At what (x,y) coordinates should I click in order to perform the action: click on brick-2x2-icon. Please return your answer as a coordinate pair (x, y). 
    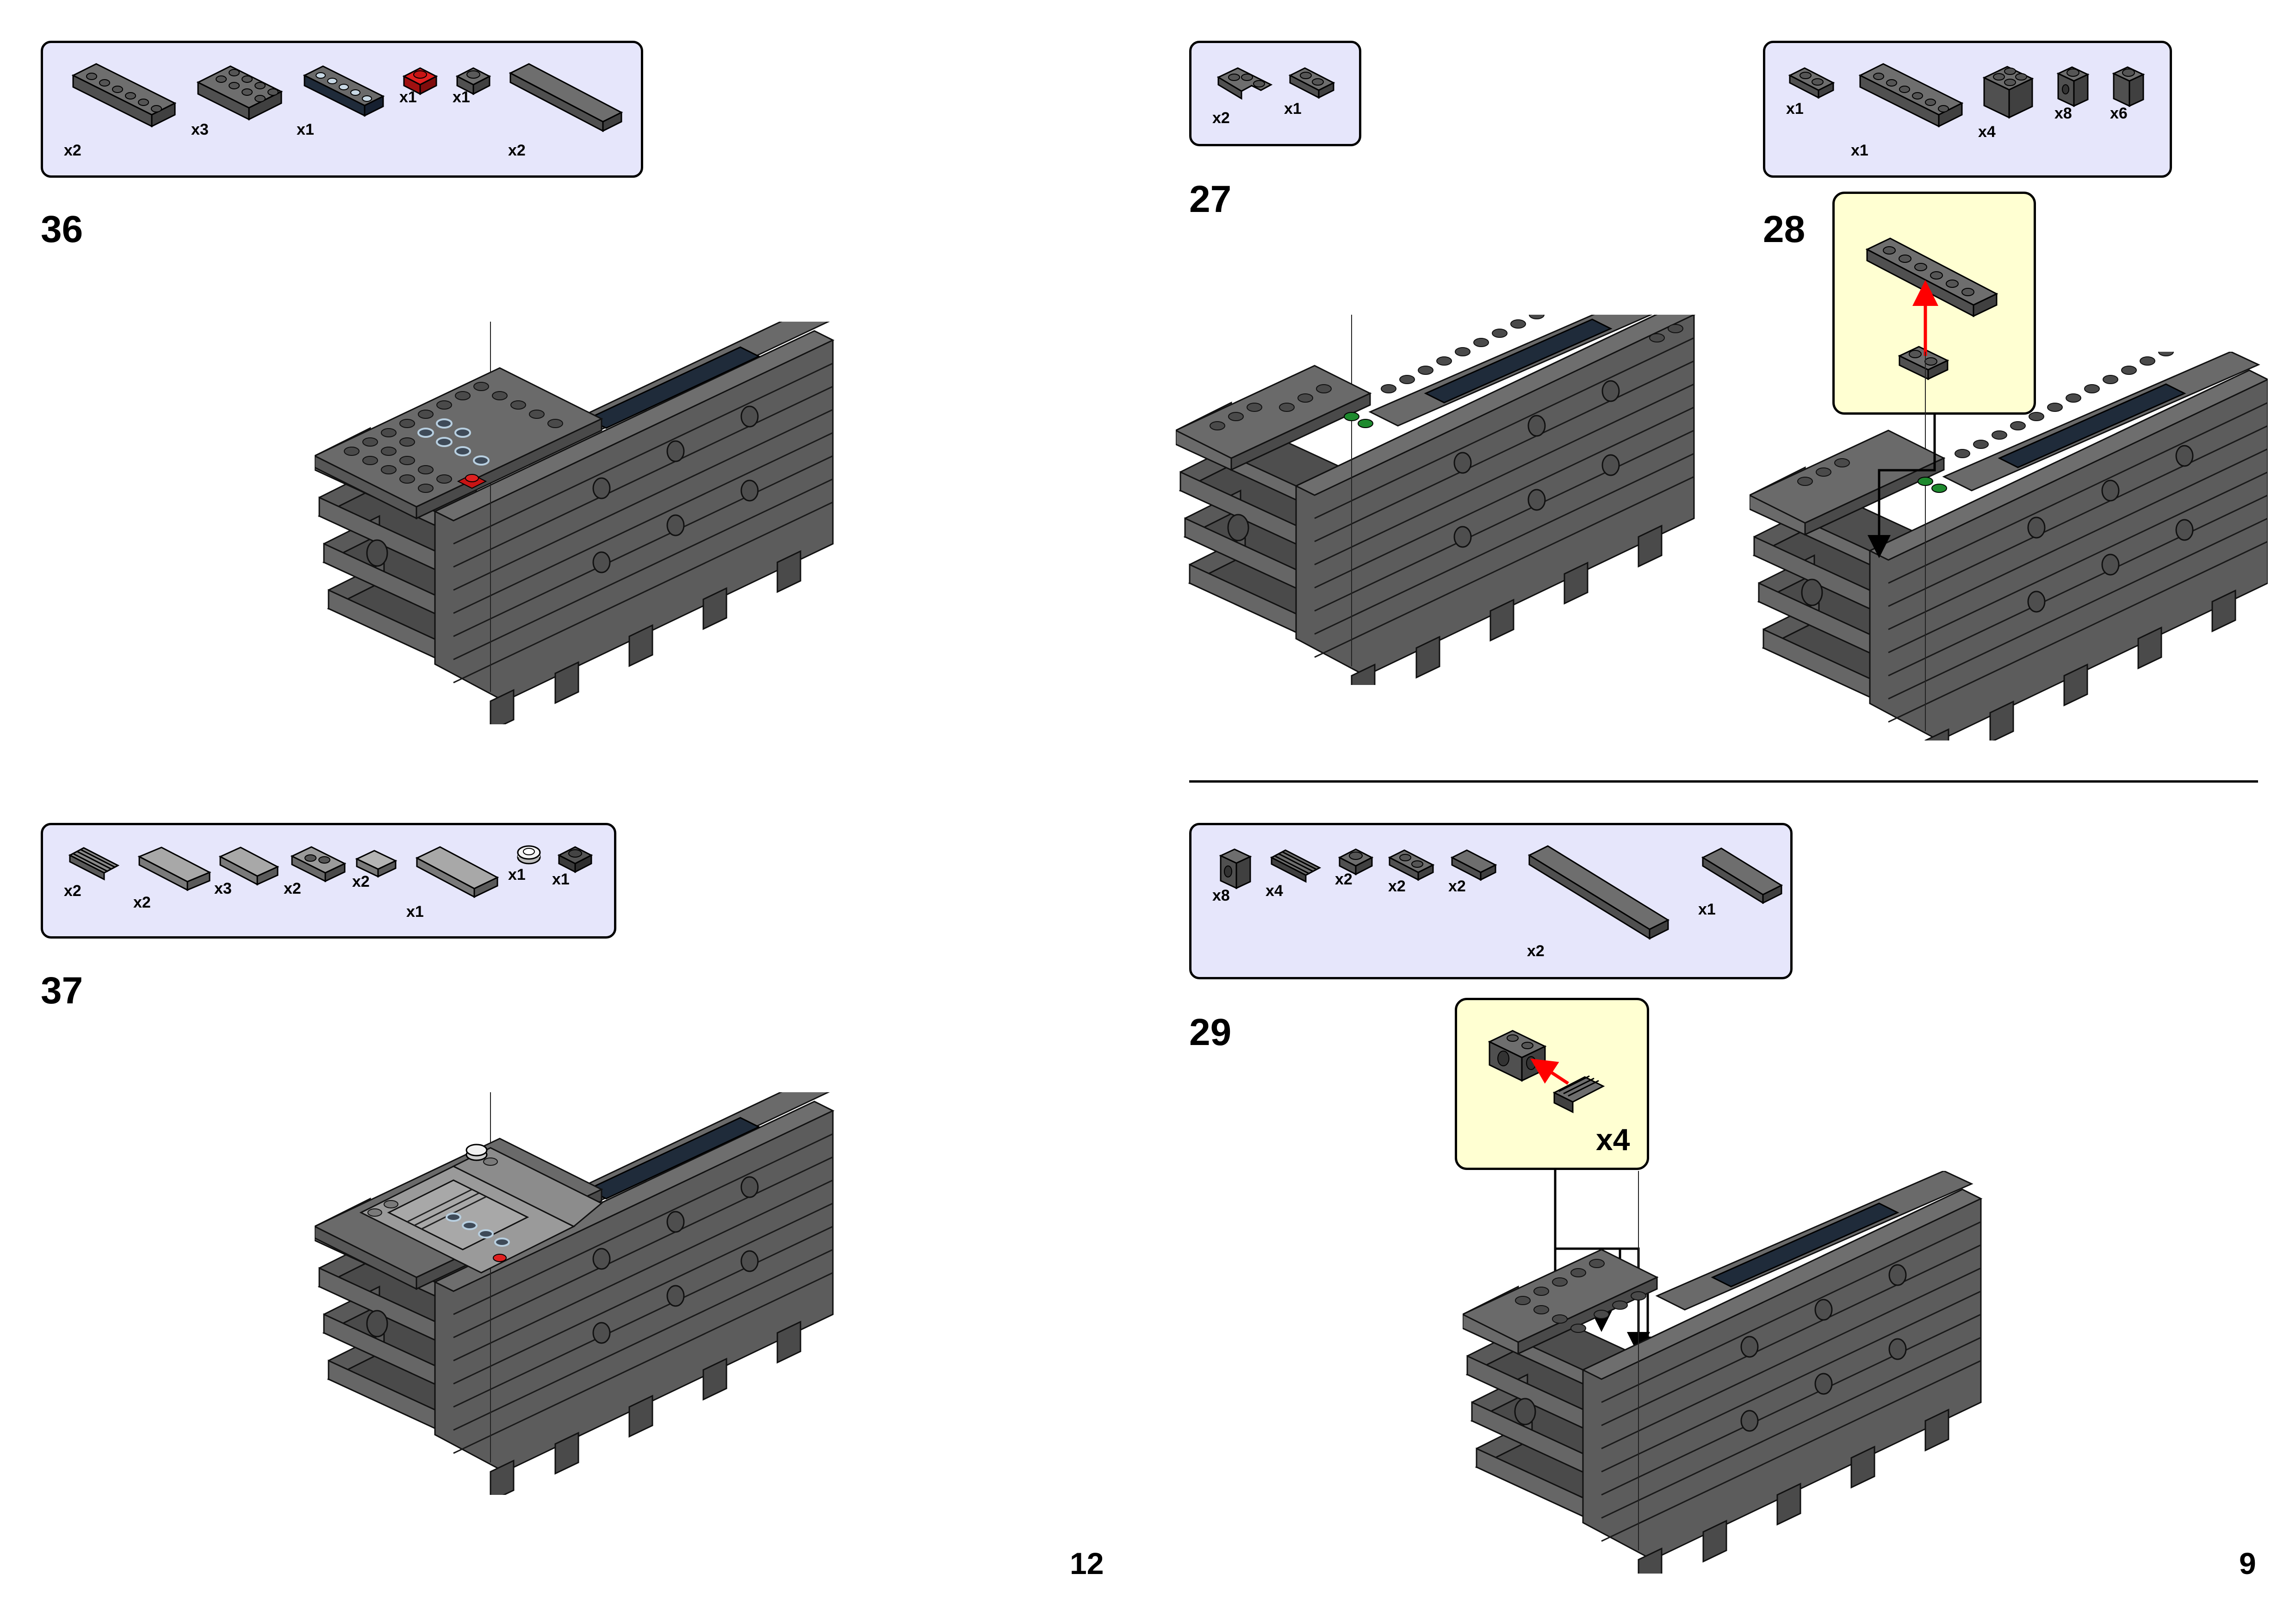
    Looking at the image, I should click on (2008, 92).